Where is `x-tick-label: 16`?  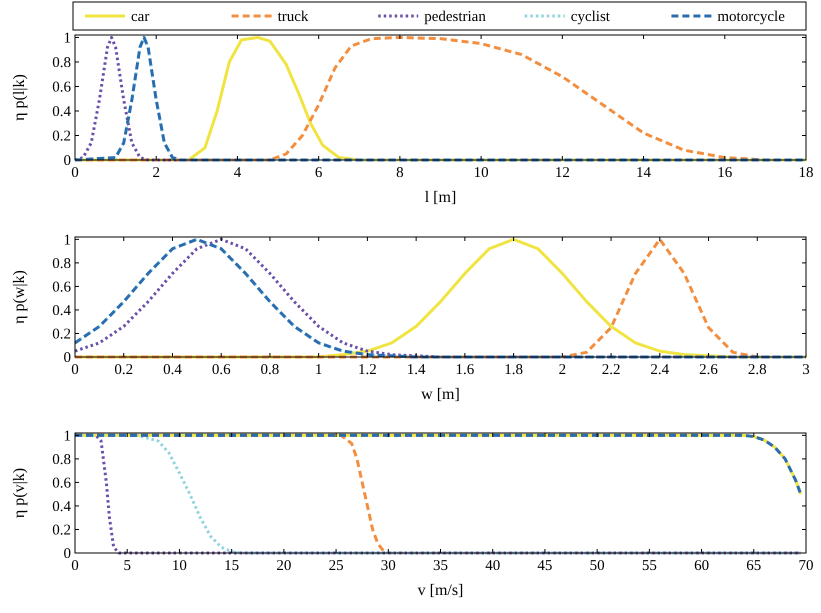
x-tick-label: 16 is located at coordinates (725, 173).